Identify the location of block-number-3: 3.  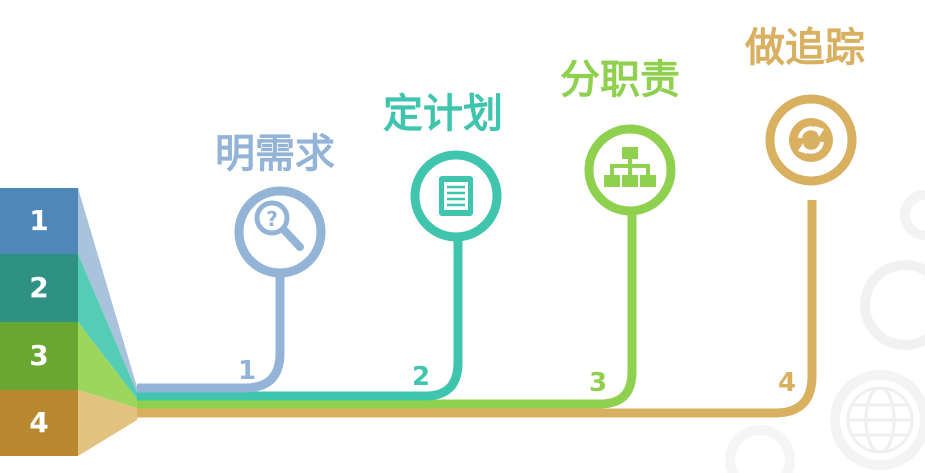
(39, 355).